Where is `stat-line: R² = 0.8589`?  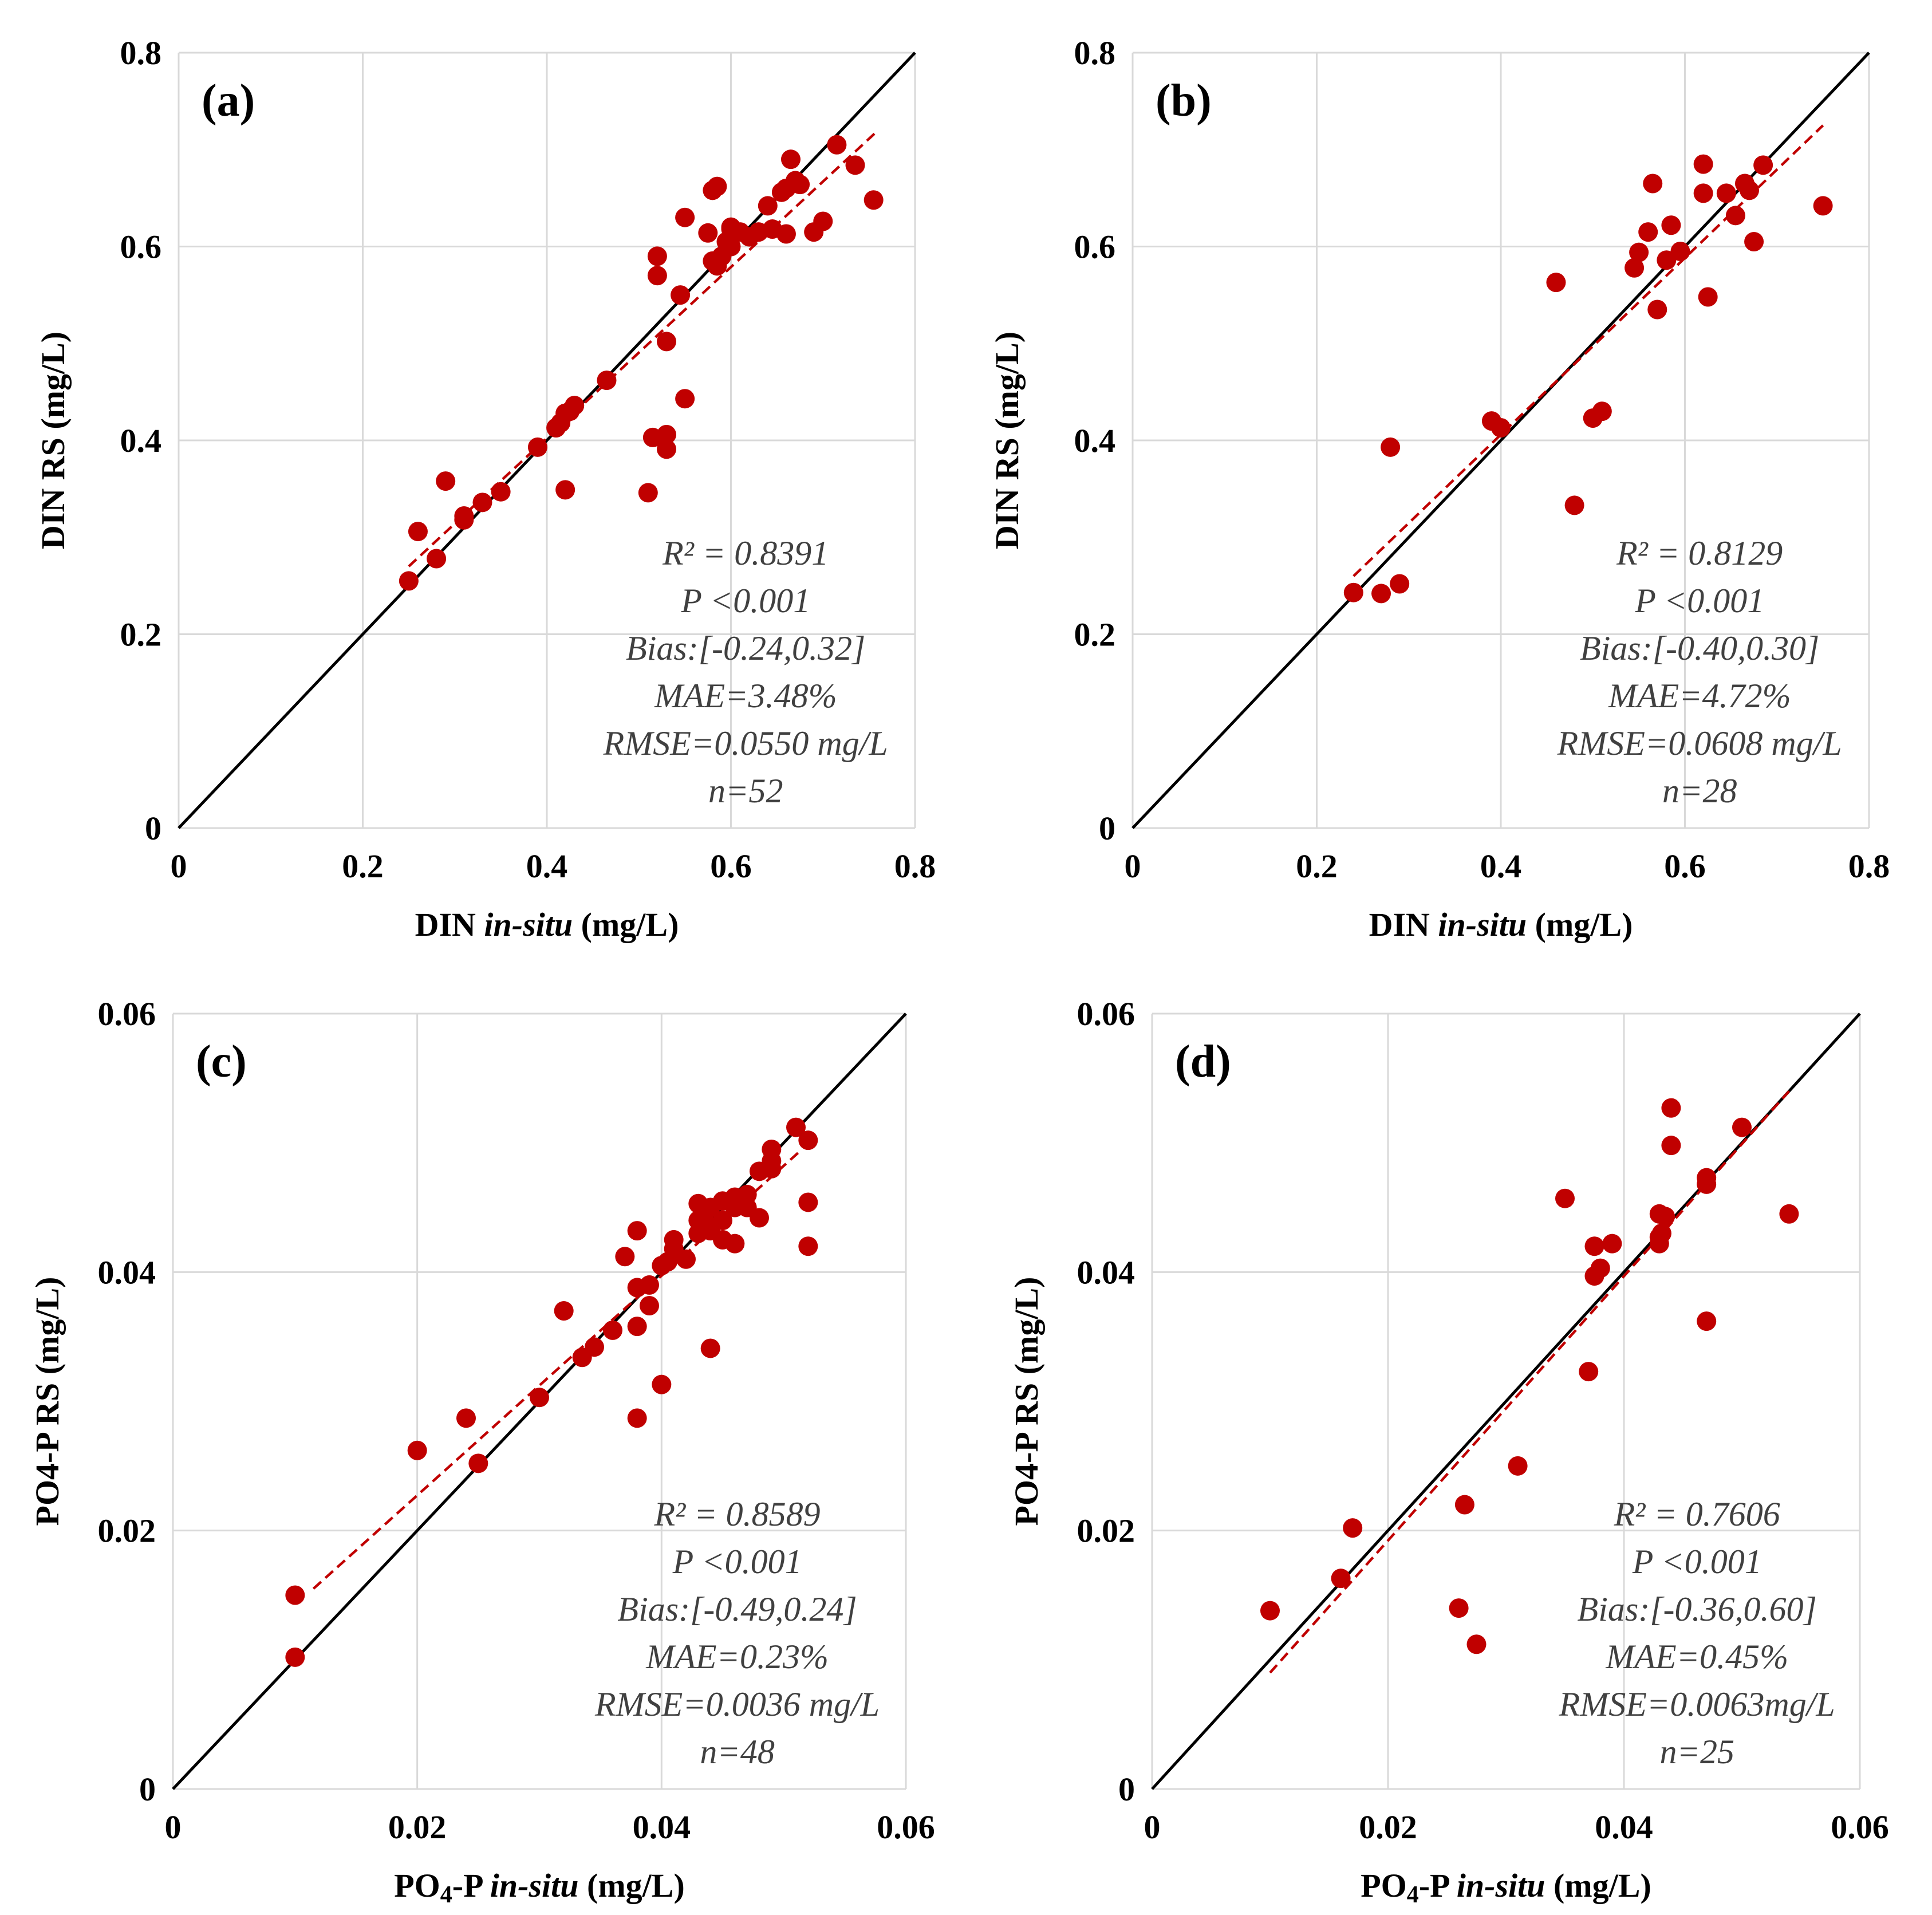
stat-line: R² = 0.8589 is located at coordinates (737, 1514).